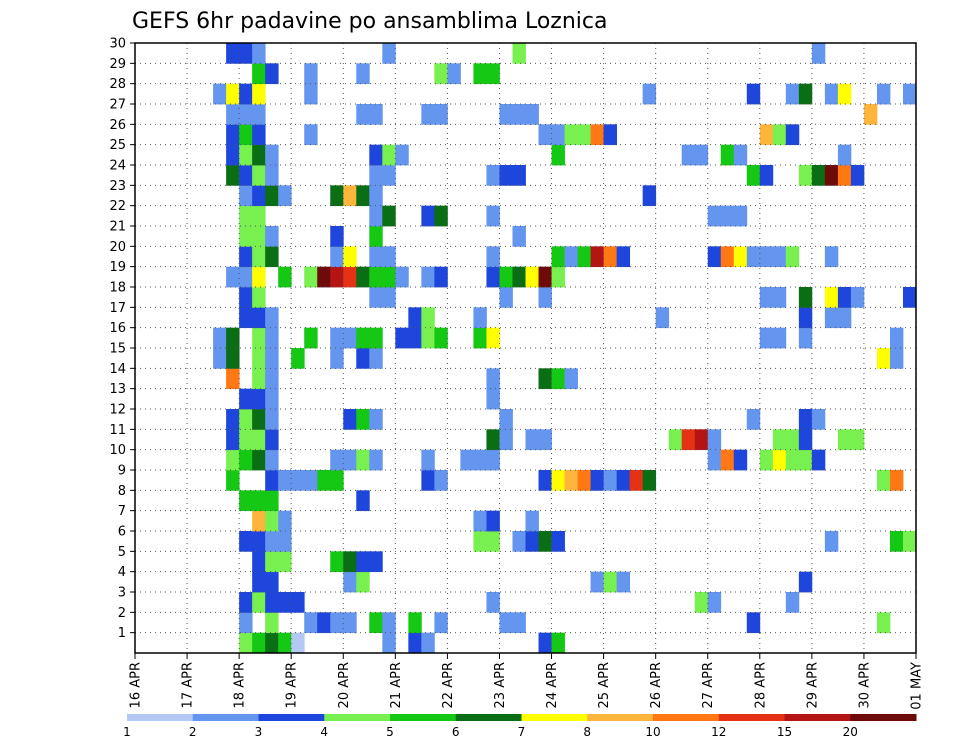 The height and width of the screenshot is (742, 960). Describe the element at coordinates (117, 288) in the screenshot. I see `y-tick-label: 18` at that location.